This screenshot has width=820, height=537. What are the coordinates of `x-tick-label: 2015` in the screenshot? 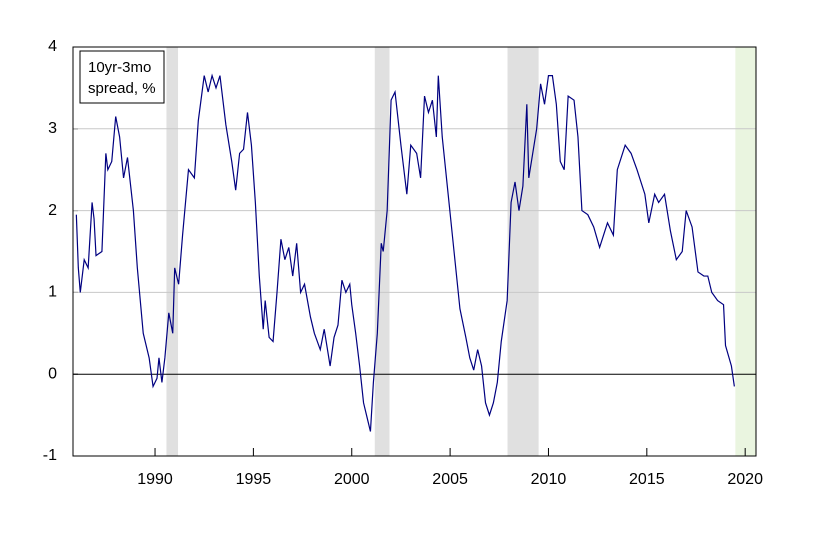 It's located at (647, 479).